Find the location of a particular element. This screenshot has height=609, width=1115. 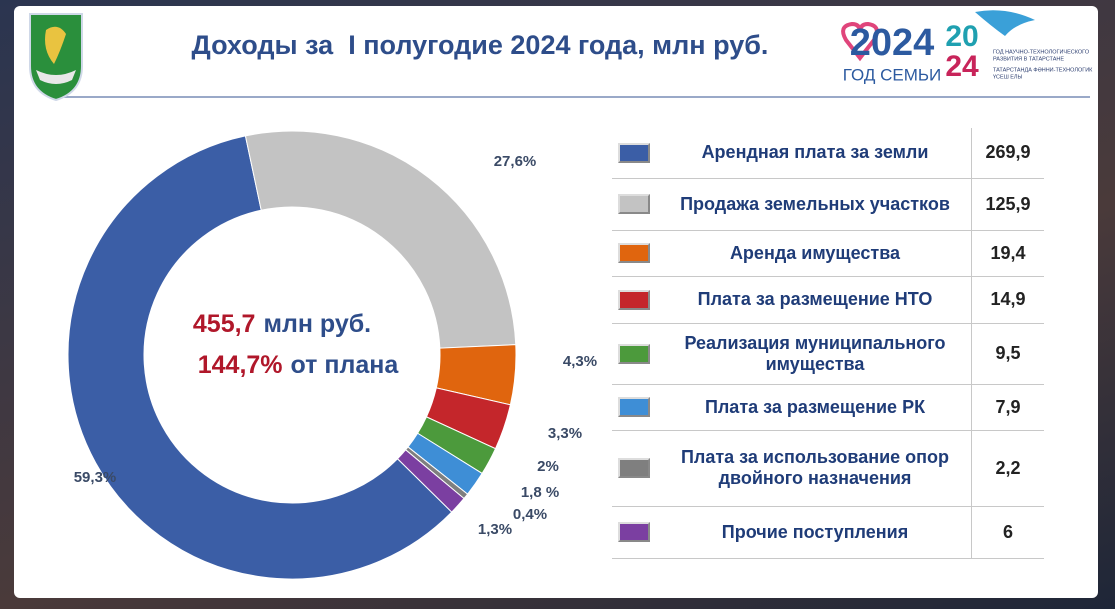

legend-row: Продажа земельных участков 125,9 is located at coordinates (828, 204).